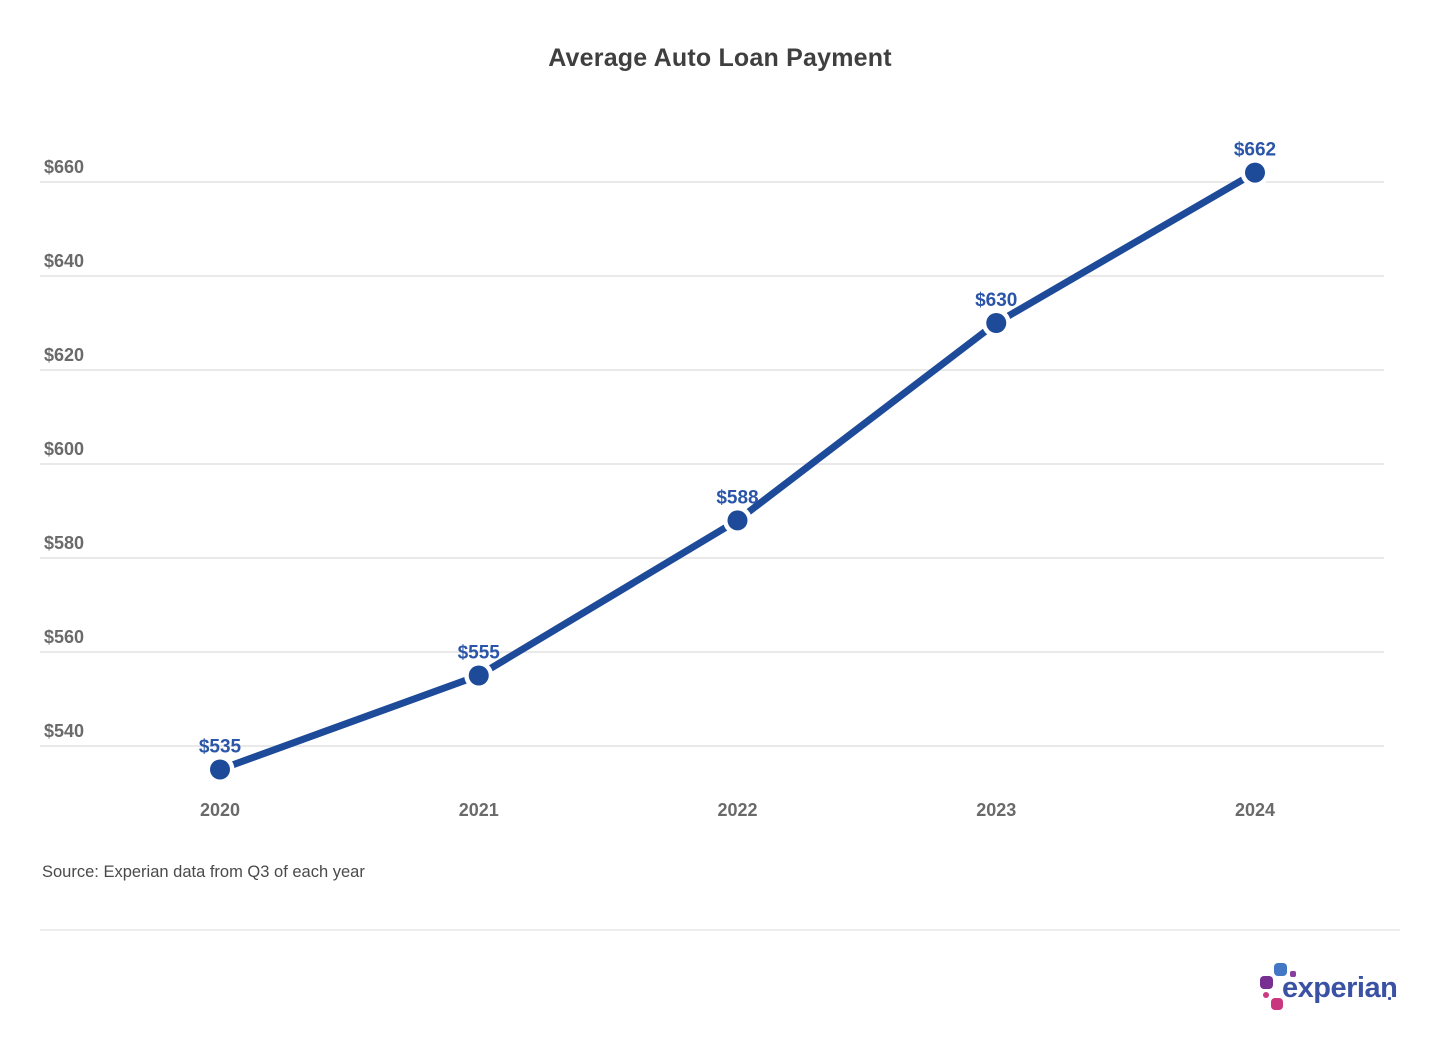 The height and width of the screenshot is (1046, 1440). What do you see at coordinates (1266, 982) in the screenshot?
I see `logo-purple-square-icon` at bounding box center [1266, 982].